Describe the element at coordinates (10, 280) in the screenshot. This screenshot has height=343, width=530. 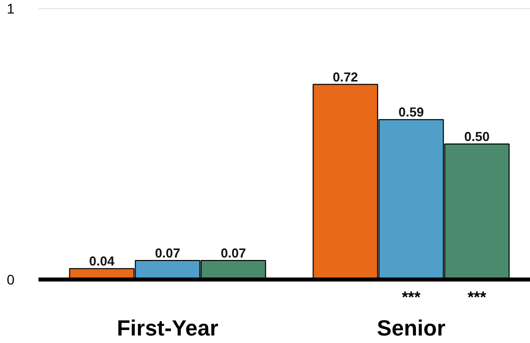
I see `y-tick-label: 0` at that location.